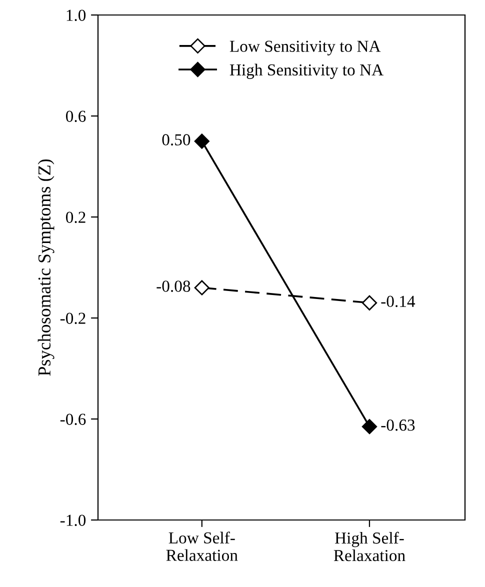 The height and width of the screenshot is (587, 485). Describe the element at coordinates (73, 318) in the screenshot. I see `y-tick-label: -0.2` at that location.